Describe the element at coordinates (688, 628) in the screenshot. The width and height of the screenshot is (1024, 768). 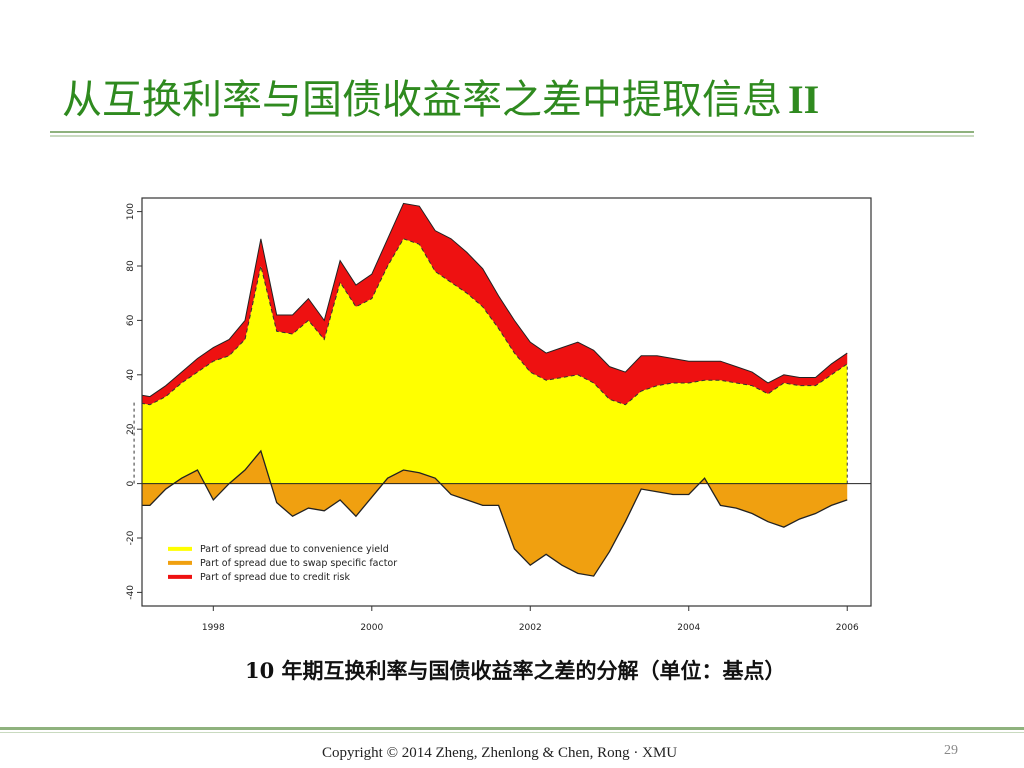
I see `x-tick-label: 2004` at that location.